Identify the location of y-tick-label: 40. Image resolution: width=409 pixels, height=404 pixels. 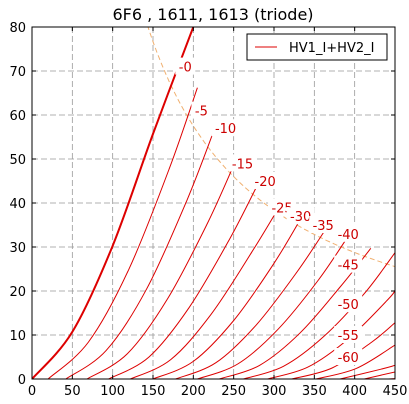
(17, 204).